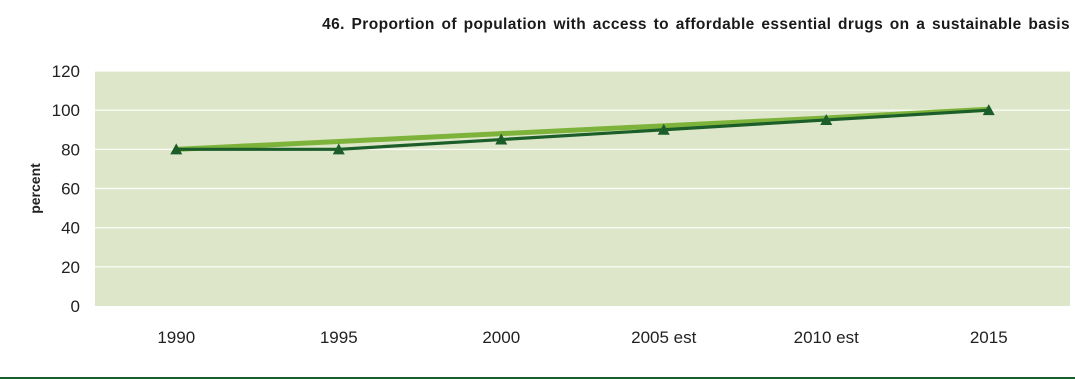 This screenshot has height=379, width=1075. Describe the element at coordinates (176, 337) in the screenshot. I see `x-tick-label: 1990` at that location.